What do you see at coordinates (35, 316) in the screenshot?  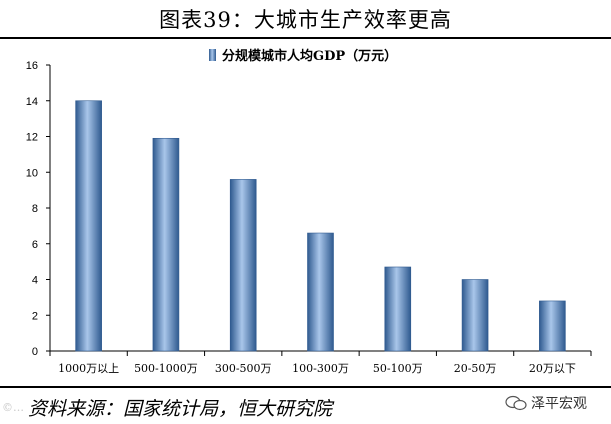 I see `y-tick-label: 2` at bounding box center [35, 316].